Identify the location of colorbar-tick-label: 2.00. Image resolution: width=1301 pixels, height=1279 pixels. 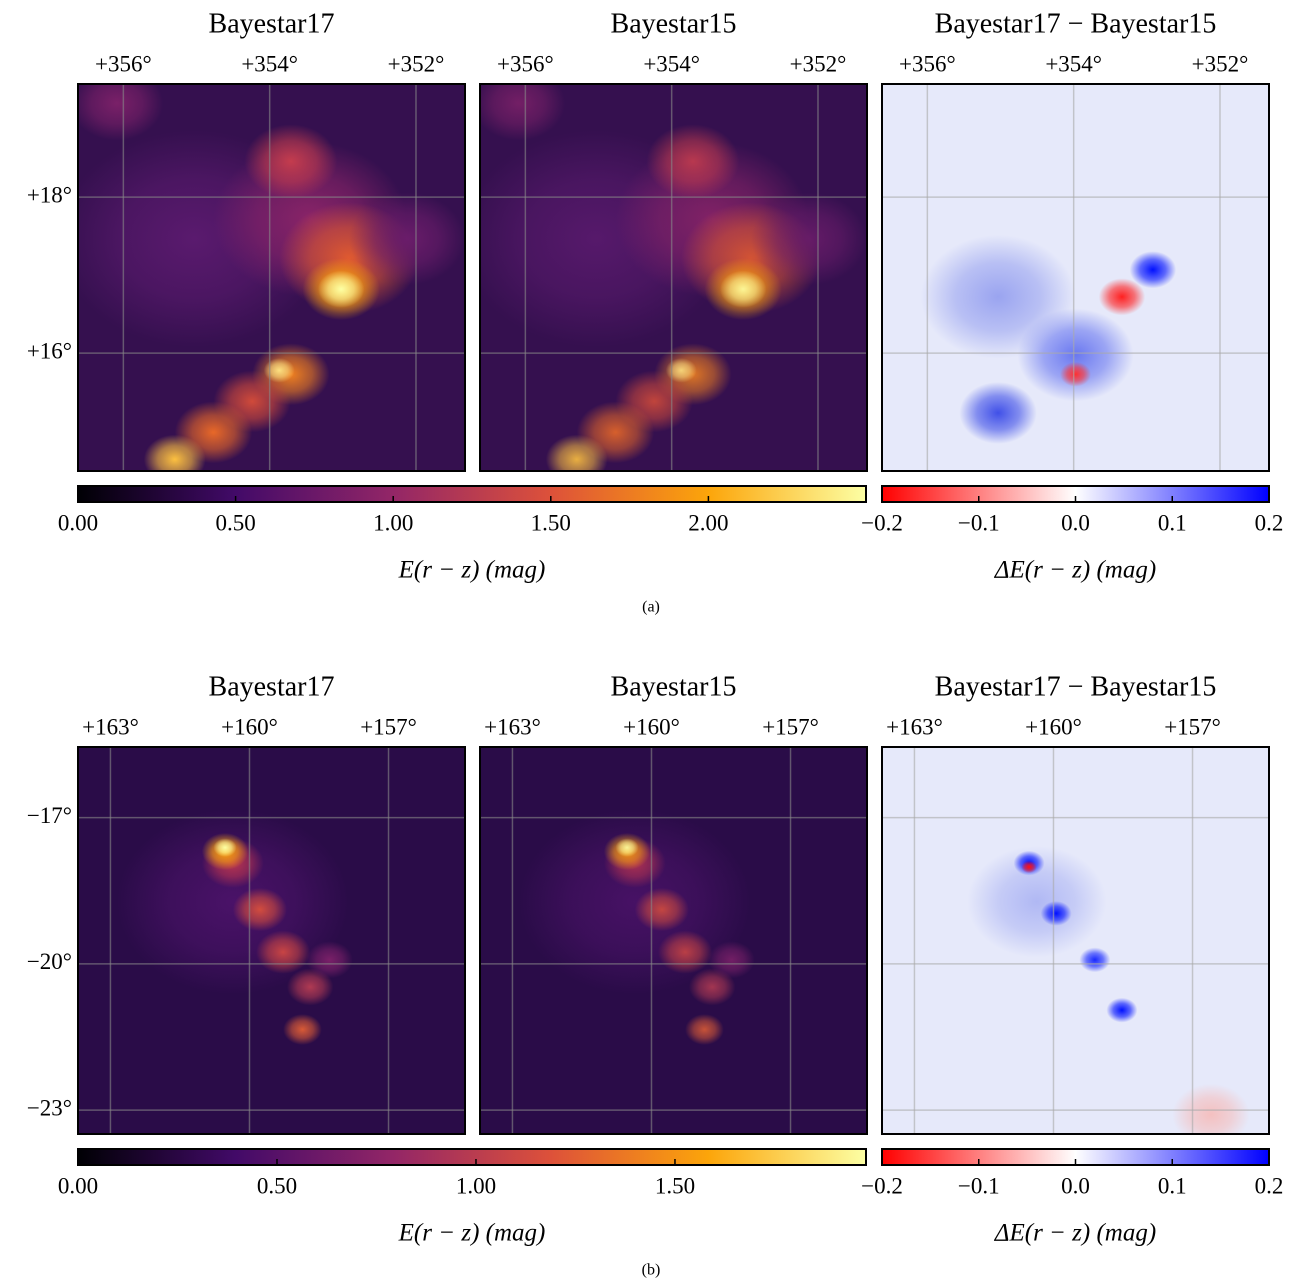
(708, 522).